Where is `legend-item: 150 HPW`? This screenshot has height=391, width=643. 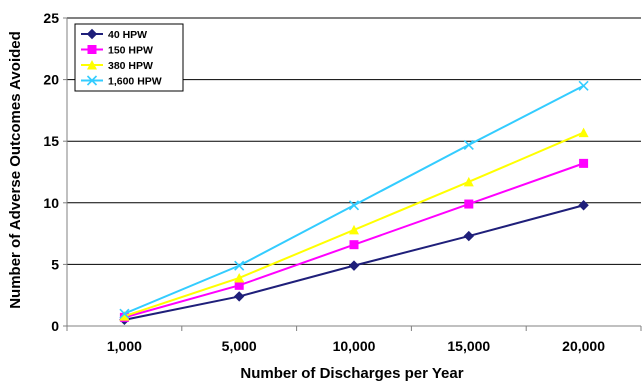 legend-item: 150 HPW is located at coordinates (117, 51).